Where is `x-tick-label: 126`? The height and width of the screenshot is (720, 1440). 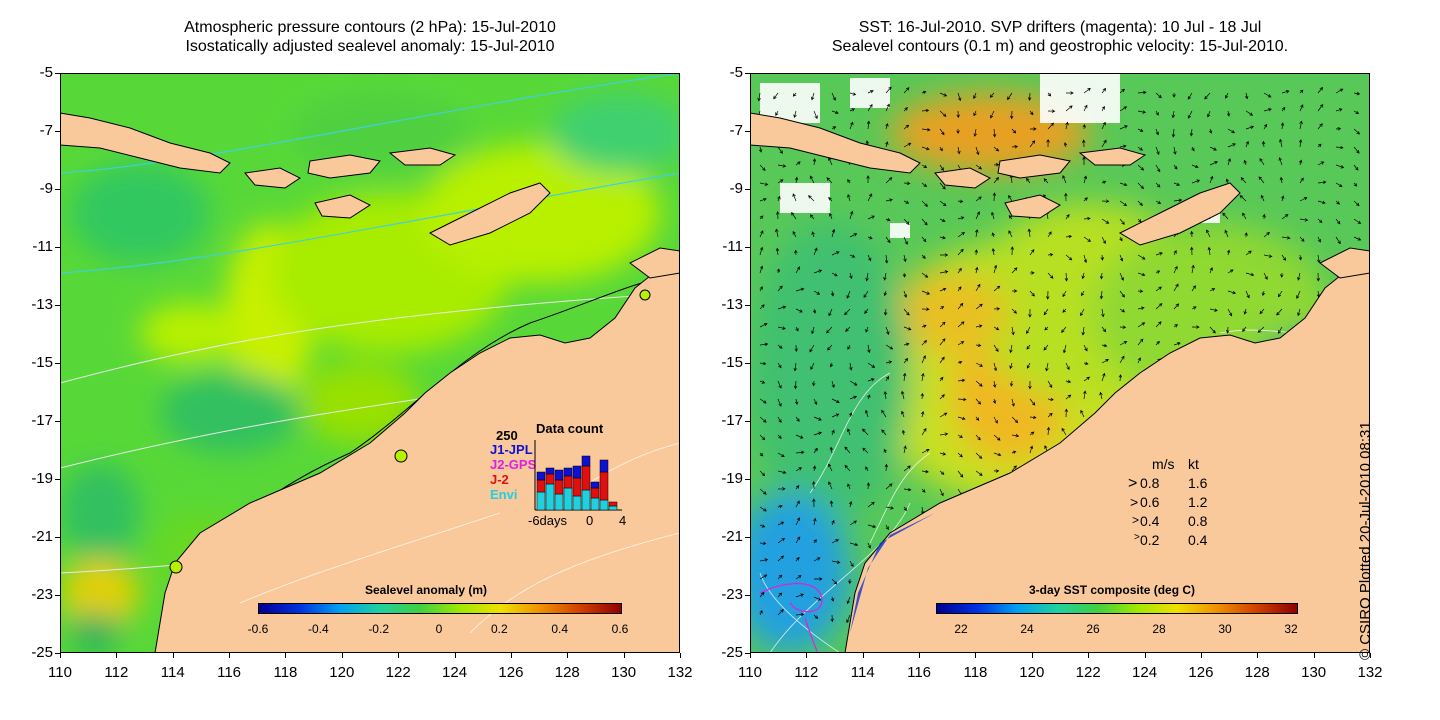
x-tick-label: 126 is located at coordinates (511, 672).